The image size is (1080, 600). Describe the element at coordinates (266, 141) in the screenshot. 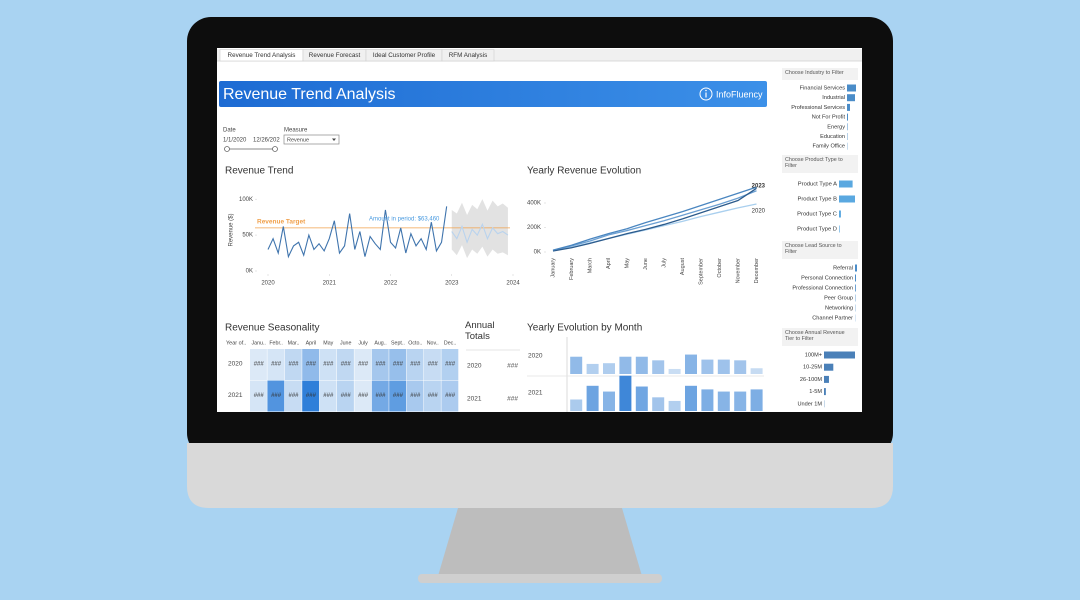

I see `date-end: 12/26/202` at that location.